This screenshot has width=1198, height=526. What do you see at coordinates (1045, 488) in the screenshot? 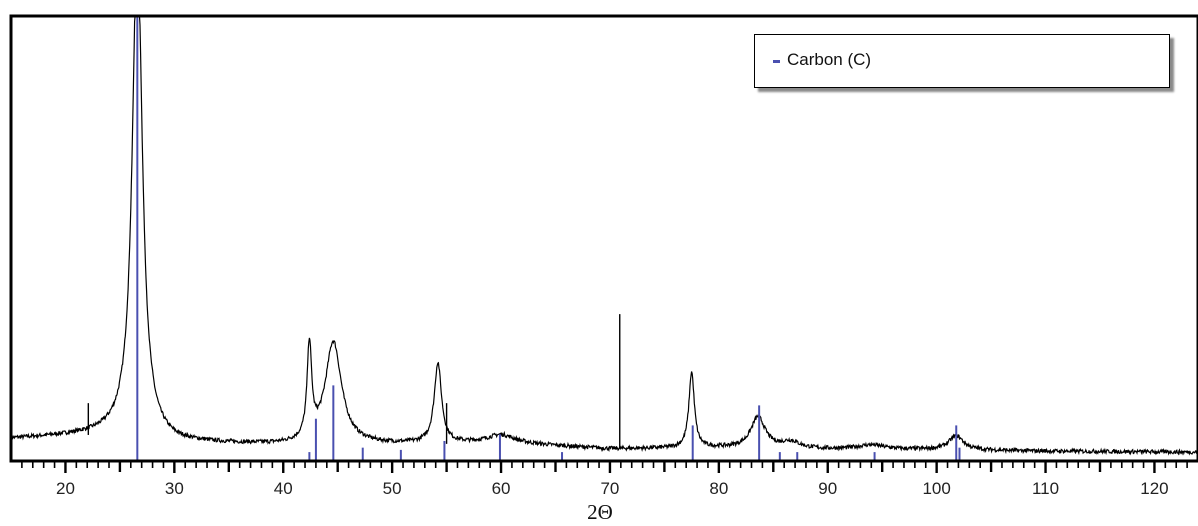
I see `x-tick-label: 110` at bounding box center [1045, 488].